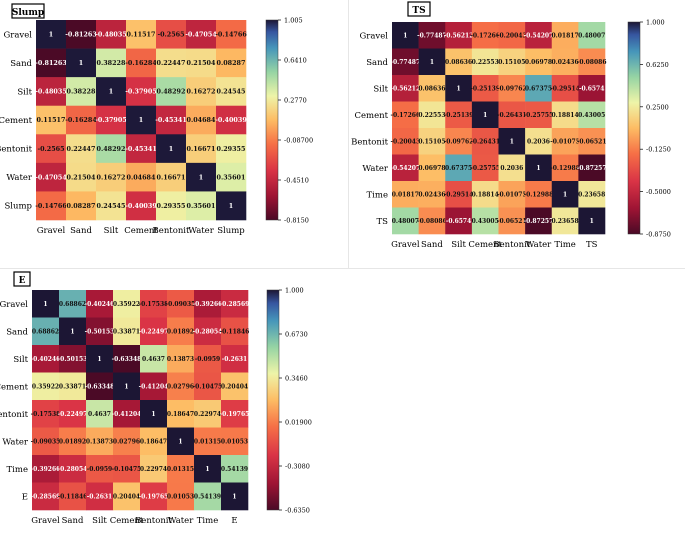 The width and height of the screenshot is (685, 536). What do you see at coordinates (297, 511) in the screenshot?
I see `colorbar-tick-label: -0.6350` at bounding box center [297, 511].